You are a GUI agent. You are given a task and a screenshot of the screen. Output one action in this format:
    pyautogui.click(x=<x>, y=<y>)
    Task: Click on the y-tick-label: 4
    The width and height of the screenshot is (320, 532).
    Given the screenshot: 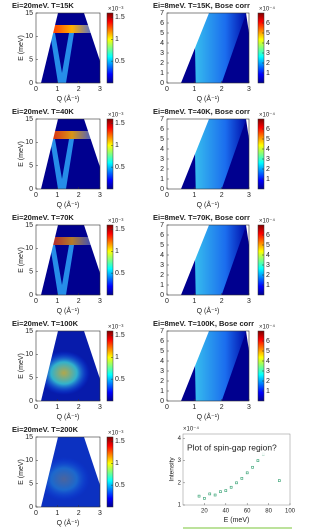 What is the action you would take?
    pyautogui.click(x=162, y=43)
    